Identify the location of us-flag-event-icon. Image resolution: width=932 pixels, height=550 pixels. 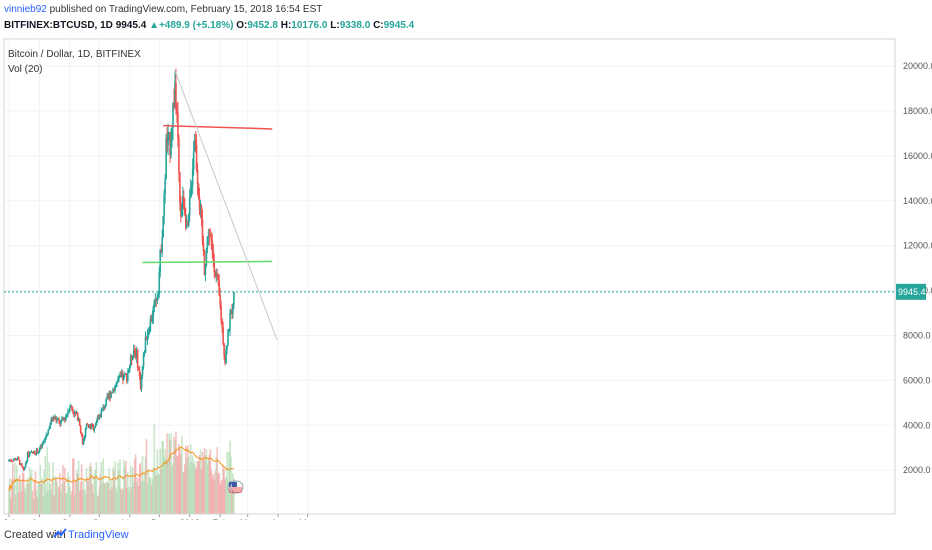
(237, 487).